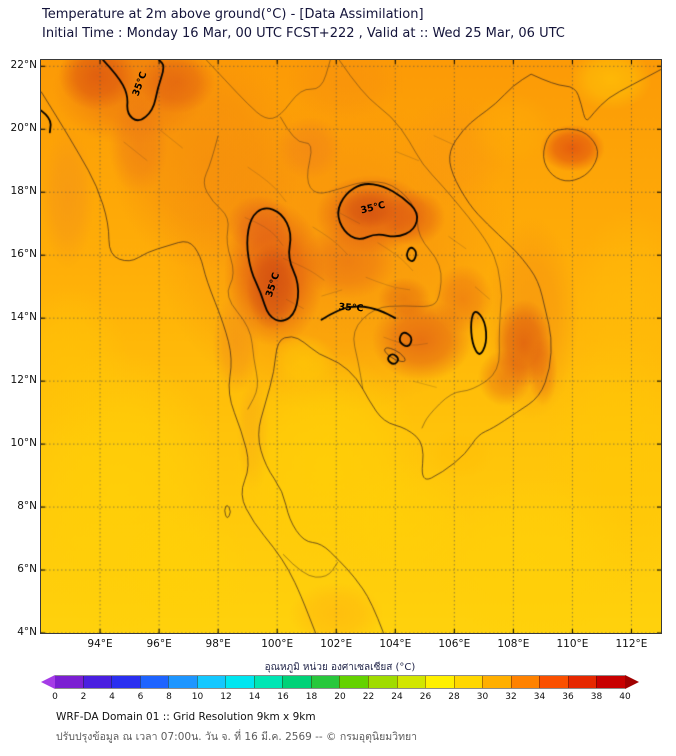  What do you see at coordinates (112, 697) in the screenshot?
I see `colorbar-tick-label: 4` at bounding box center [112, 697].